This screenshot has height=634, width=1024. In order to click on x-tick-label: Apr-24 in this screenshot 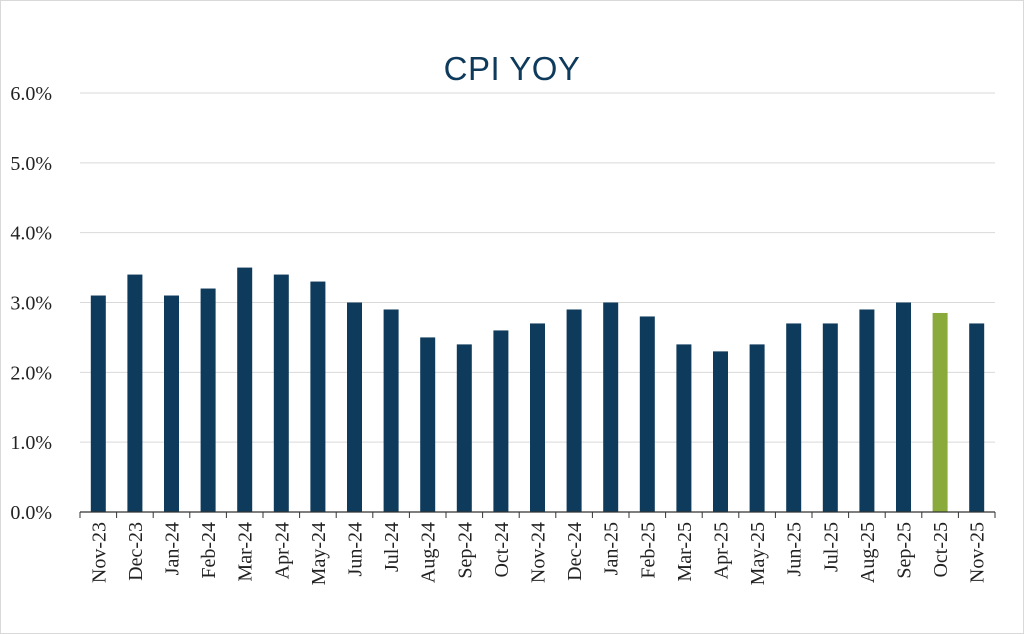, I will do `click(282, 550)`.